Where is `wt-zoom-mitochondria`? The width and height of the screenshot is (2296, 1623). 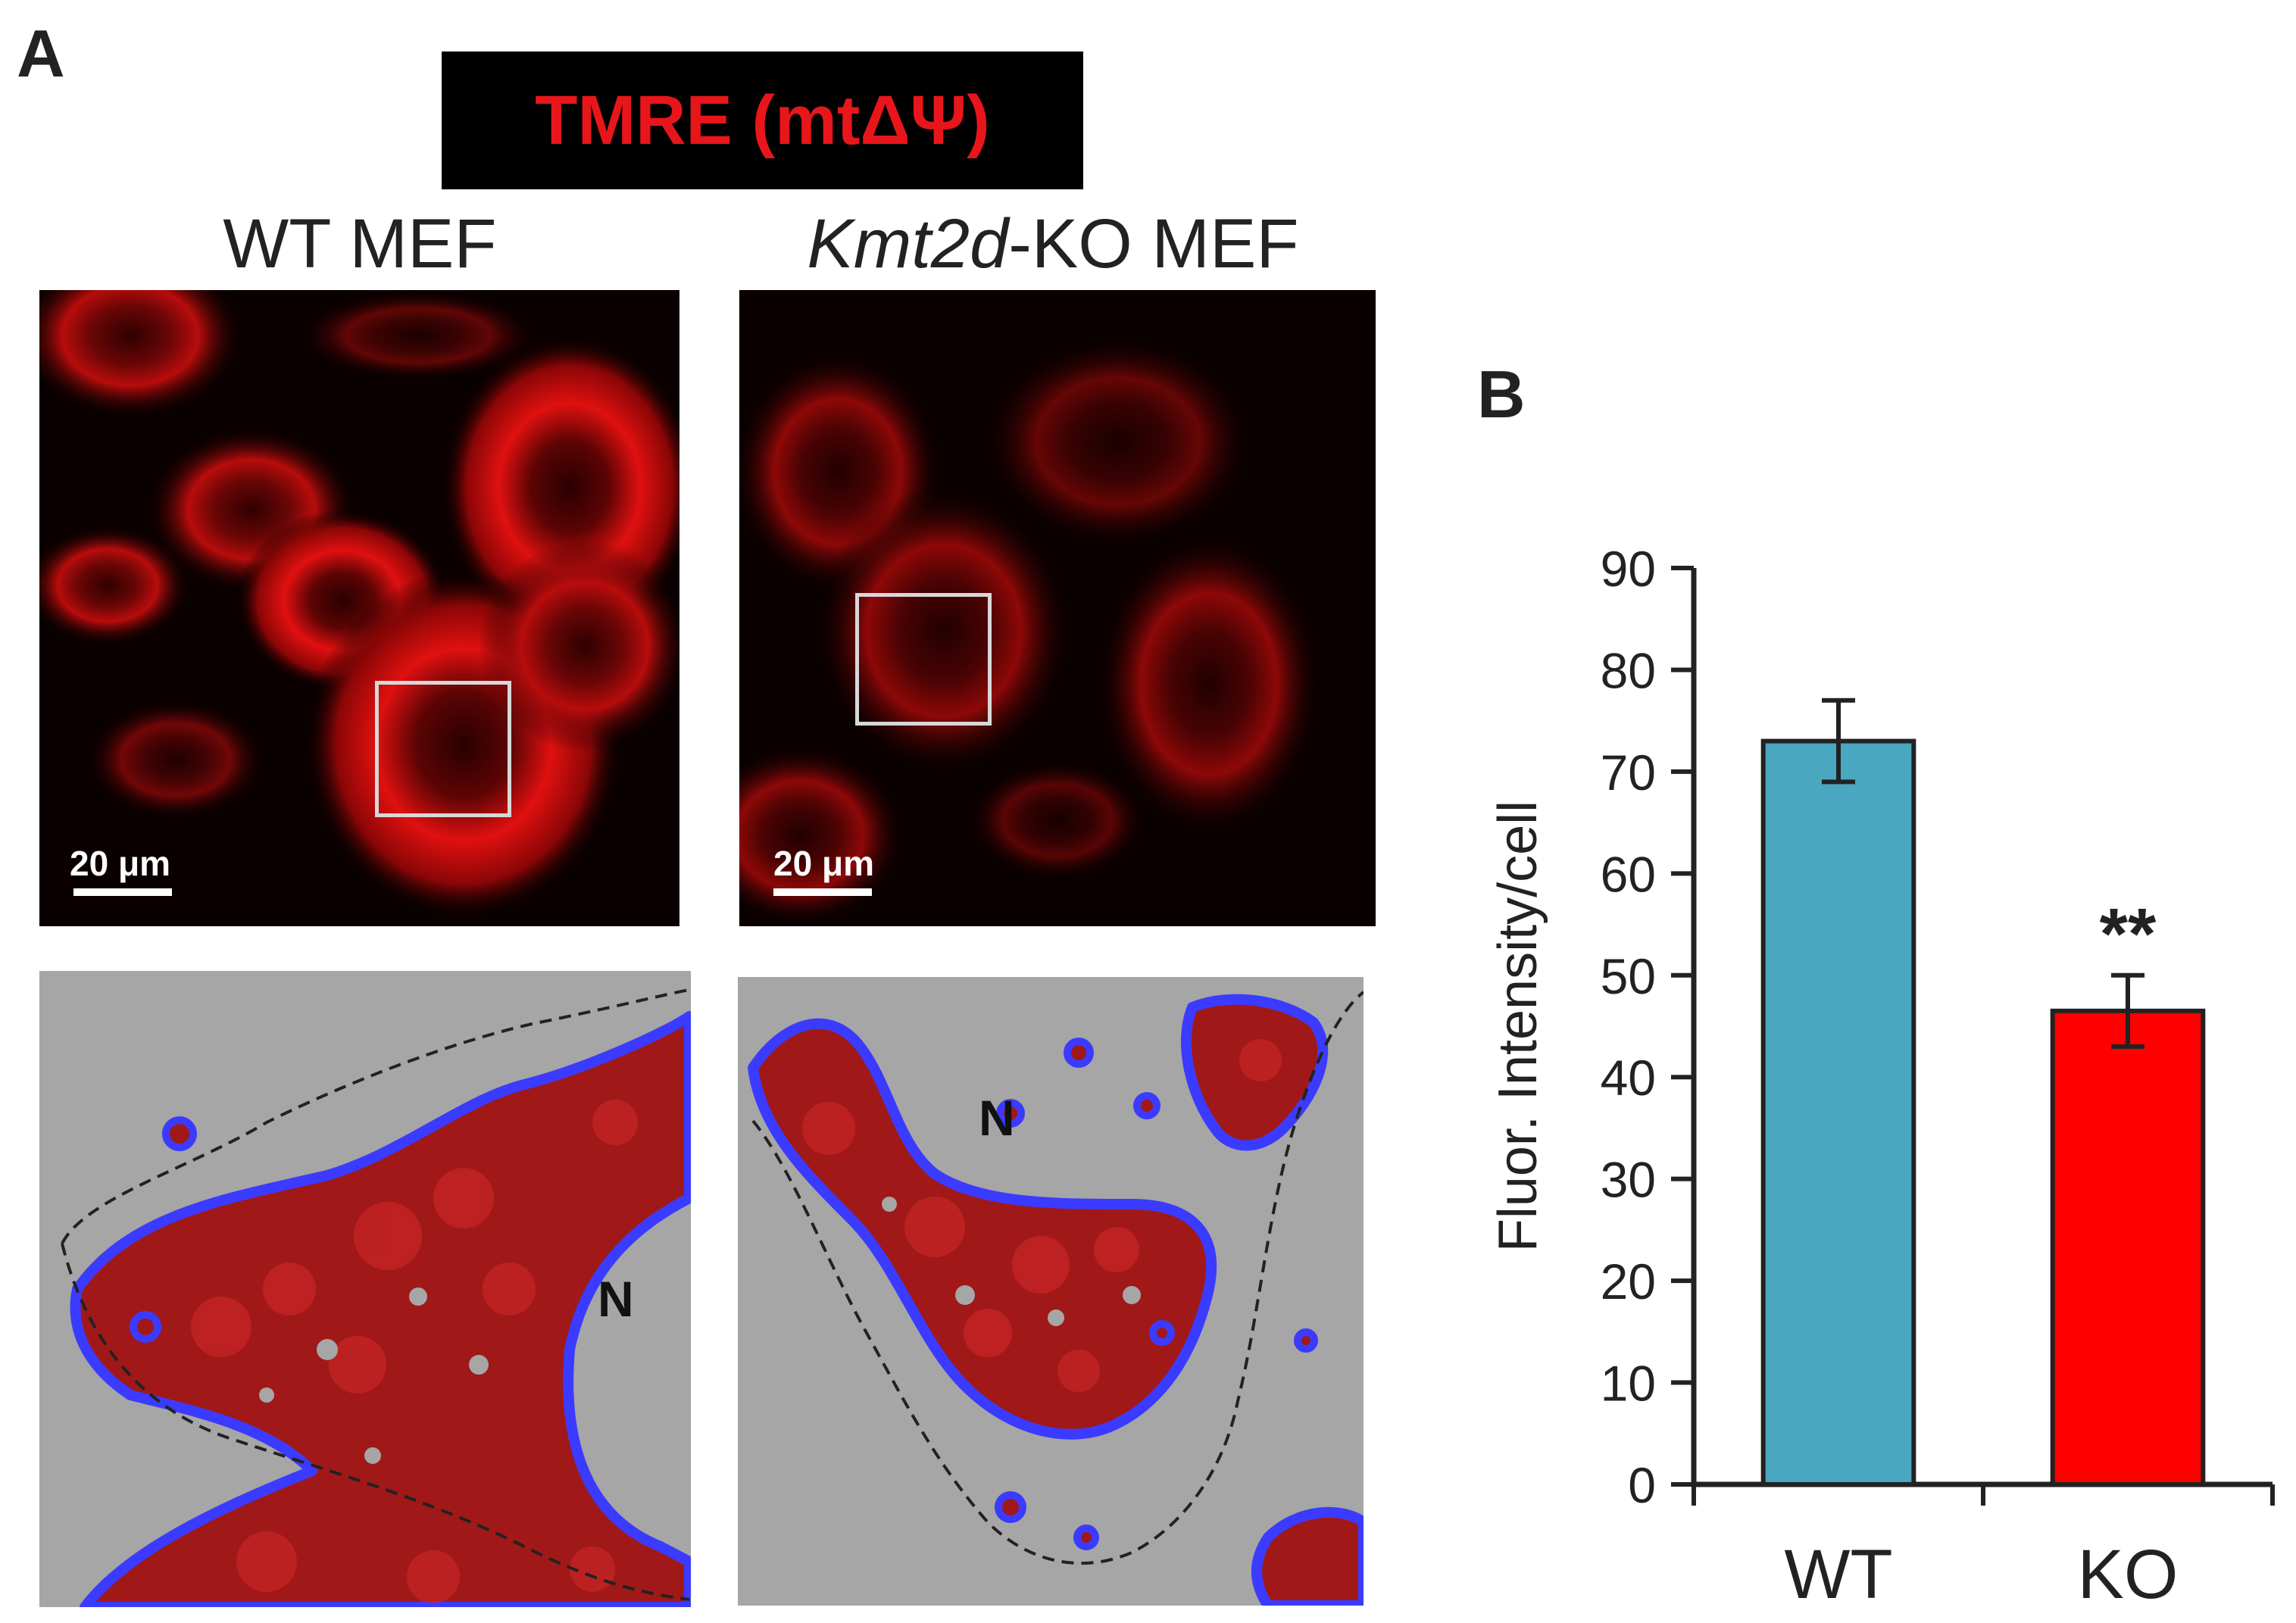
wt-zoom-mitochondria is located at coordinates (376, 1297).